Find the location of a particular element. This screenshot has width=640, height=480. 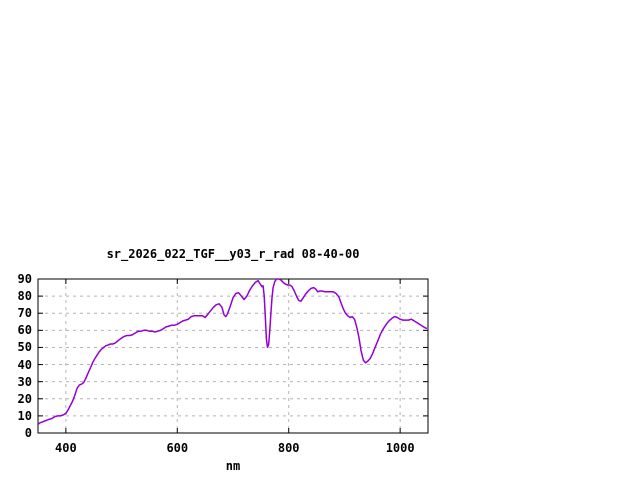

y-tick-label: 80 is located at coordinates (24, 296).